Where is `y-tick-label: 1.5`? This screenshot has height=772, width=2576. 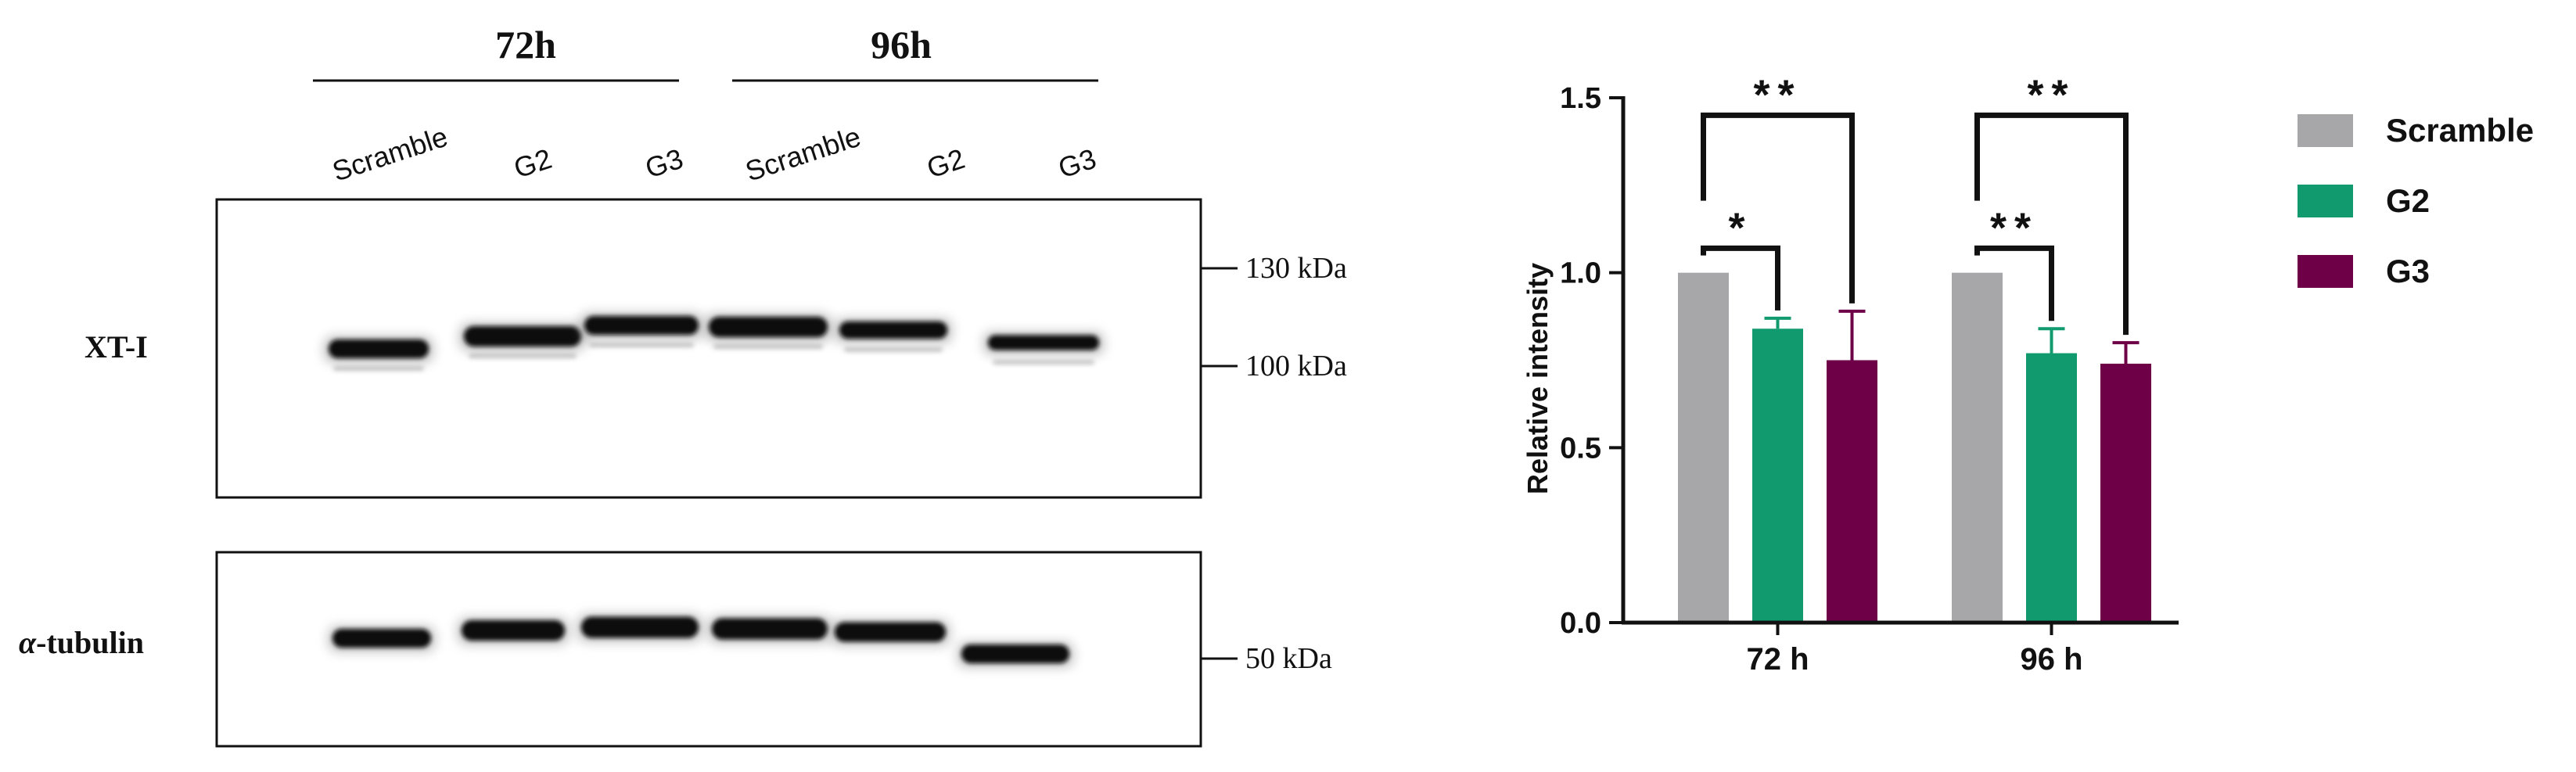
y-tick-label: 1.5 is located at coordinates (1581, 99).